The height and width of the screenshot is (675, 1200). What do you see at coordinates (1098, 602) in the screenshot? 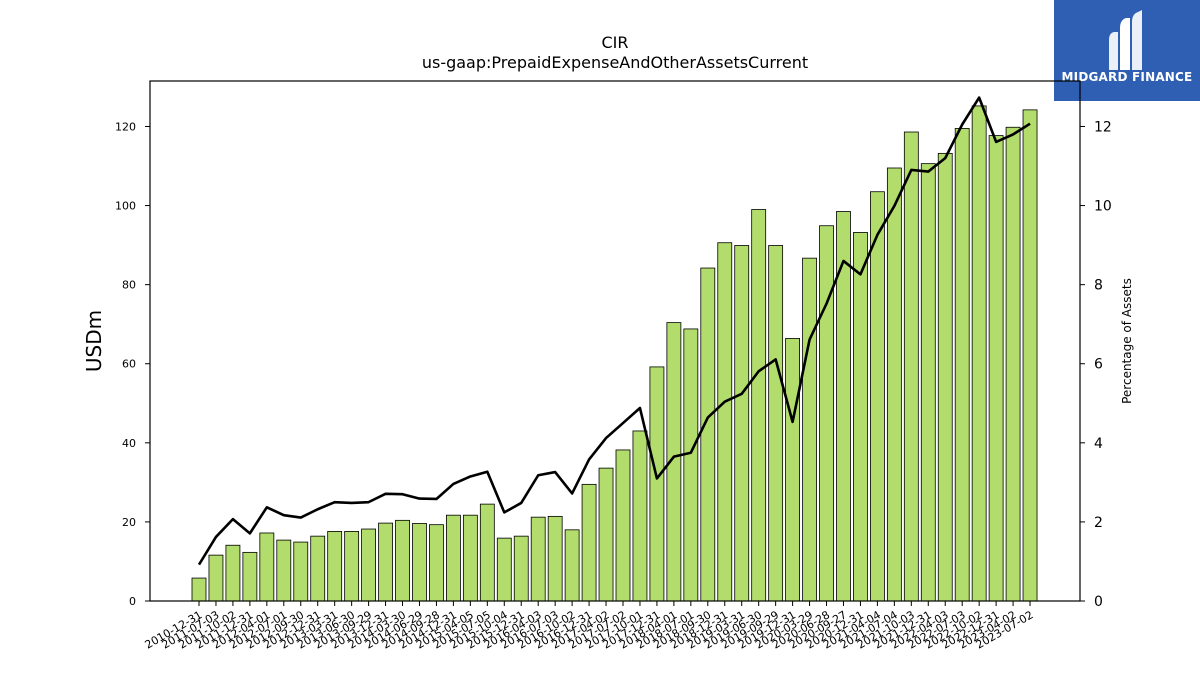
I see `y2-tick-label: 0` at bounding box center [1098, 602].